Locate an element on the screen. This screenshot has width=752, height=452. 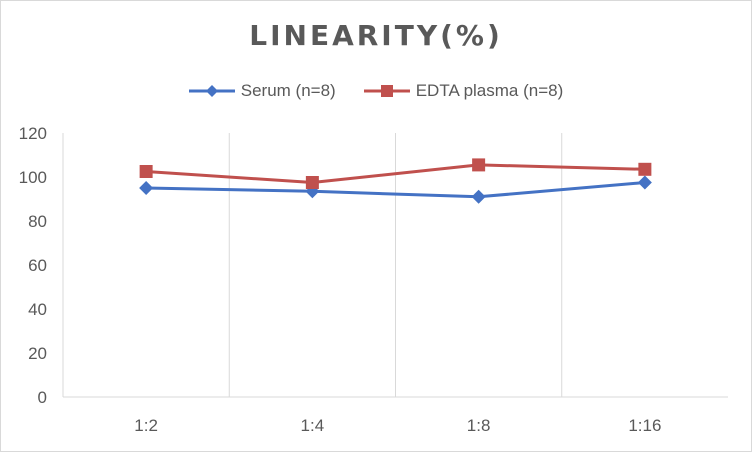
legend-key-serum is located at coordinates (211, 91).